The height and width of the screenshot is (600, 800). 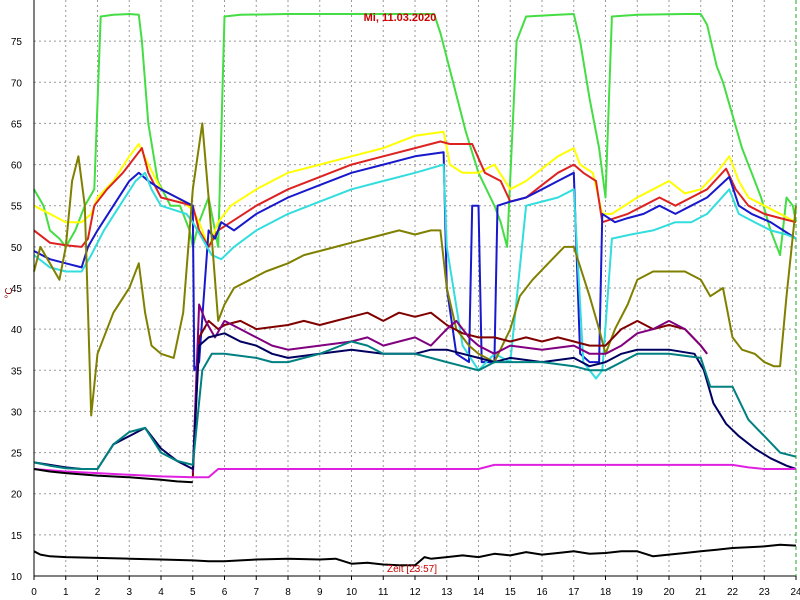 I want to click on x-tick-label: 19, so click(x=638, y=592).